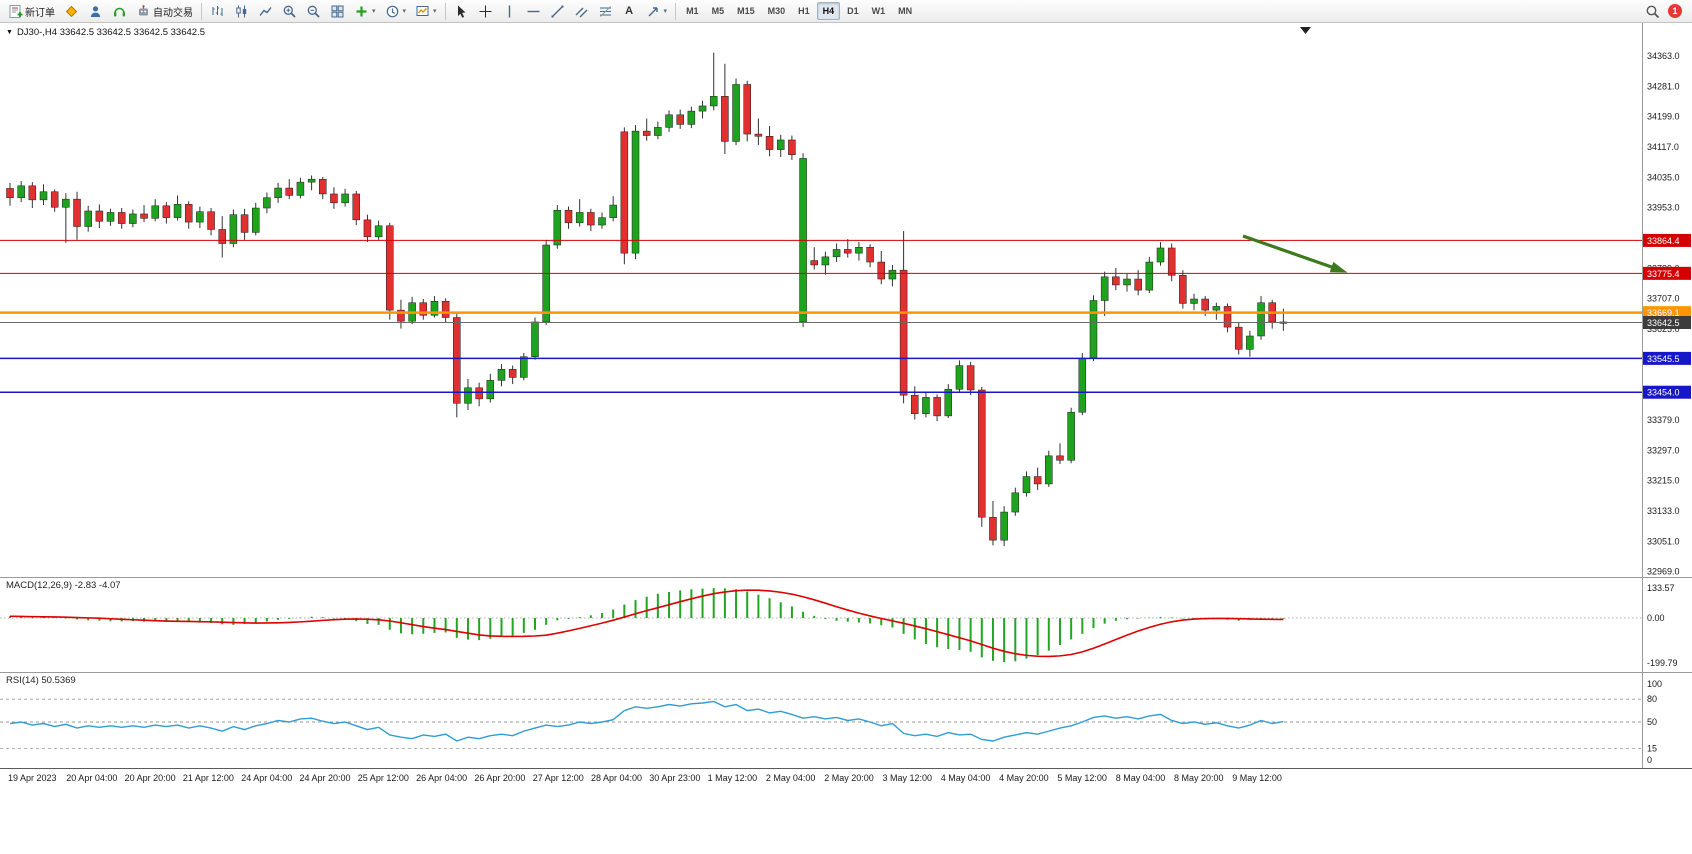 The height and width of the screenshot is (854, 1692). Describe the element at coordinates (1663, 147) in the screenshot. I see `svg-text: 34117.0` at that location.